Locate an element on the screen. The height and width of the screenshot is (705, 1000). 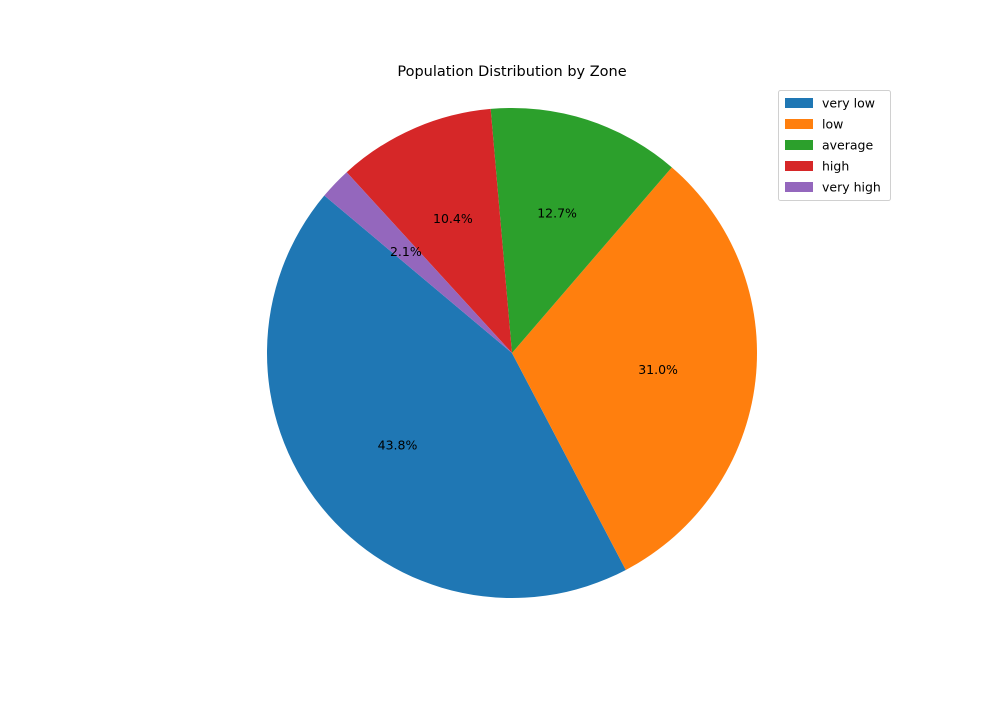
slice-label-high: 10.4% is located at coordinates (453, 218).